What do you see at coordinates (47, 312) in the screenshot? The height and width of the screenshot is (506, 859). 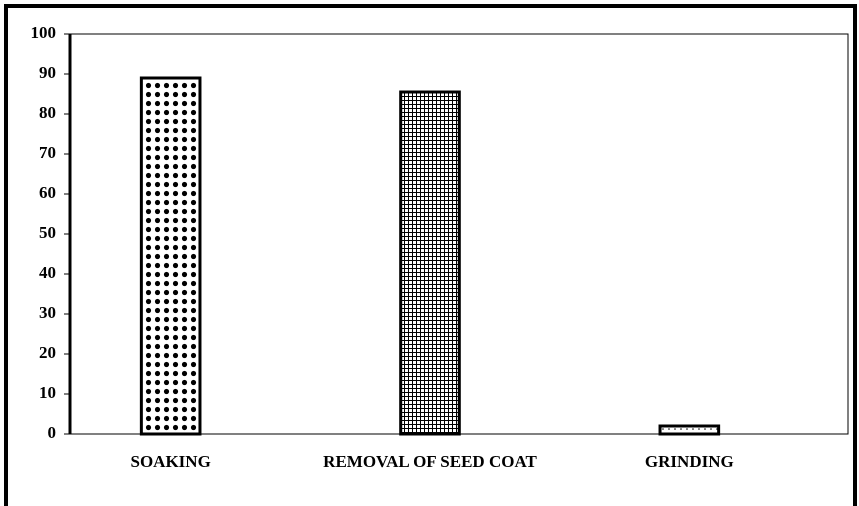 I see `y-tick-label: 30` at bounding box center [47, 312].